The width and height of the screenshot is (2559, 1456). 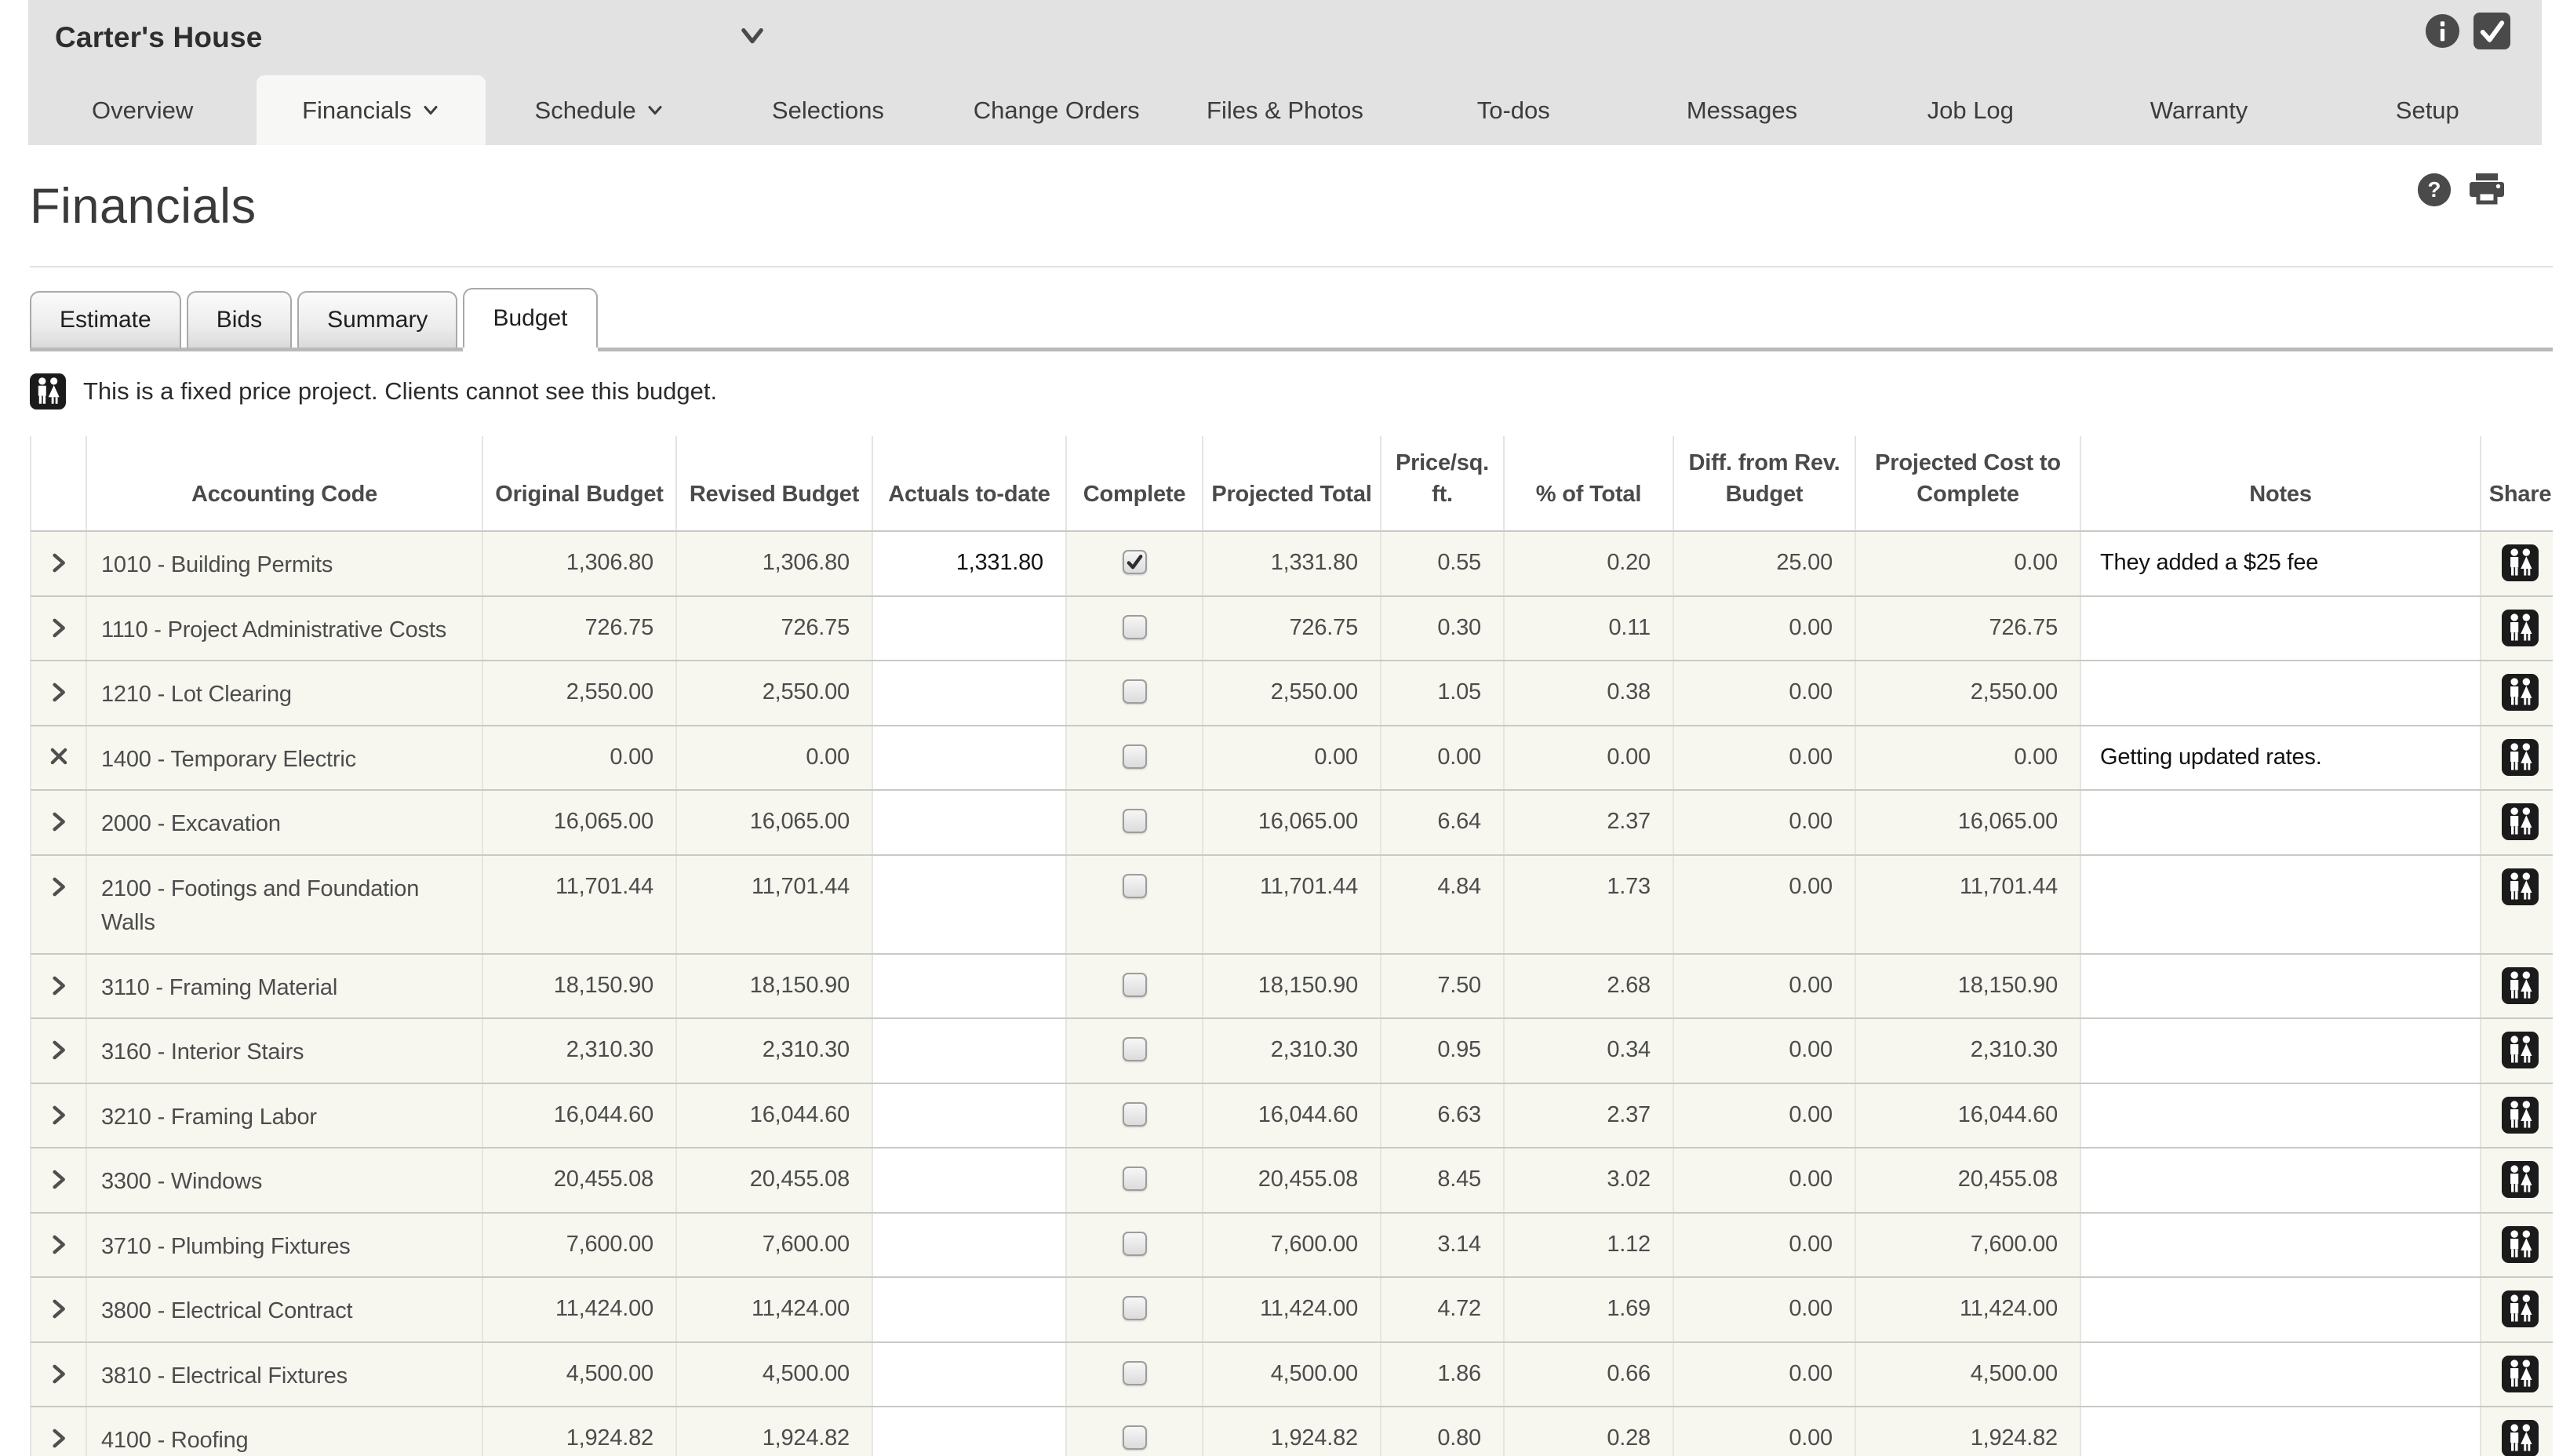 What do you see at coordinates (1765, 822) in the screenshot?
I see `diff-from-rev-budget-cell: 0.00` at bounding box center [1765, 822].